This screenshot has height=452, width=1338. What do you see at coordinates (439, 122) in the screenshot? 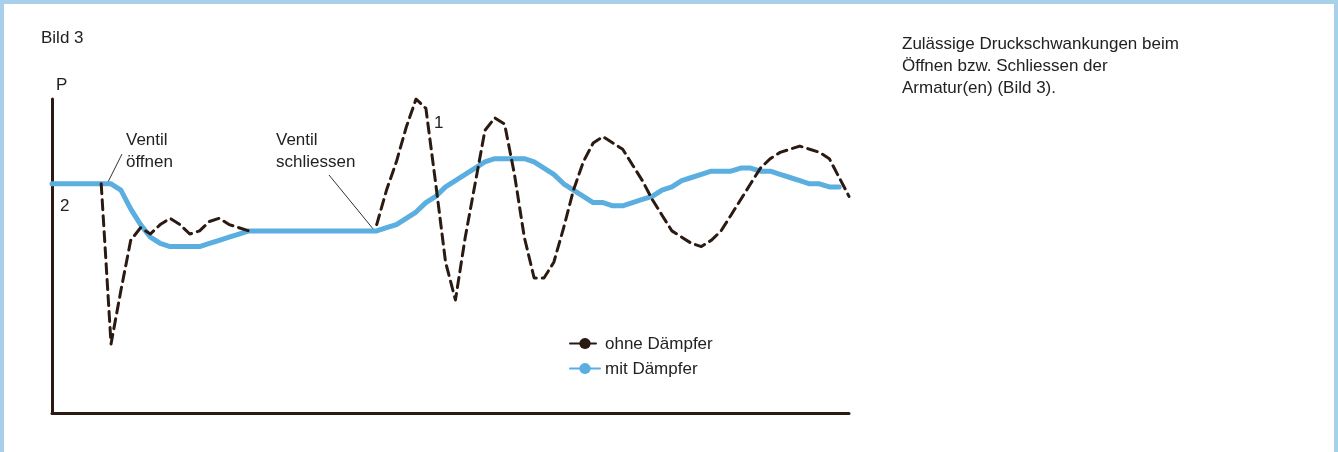
I see `annotation: 1` at bounding box center [439, 122].